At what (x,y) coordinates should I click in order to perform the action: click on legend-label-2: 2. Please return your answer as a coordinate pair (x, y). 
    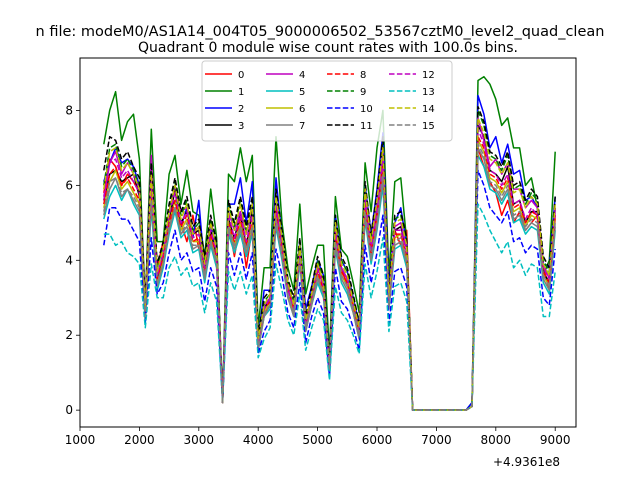
    Looking at the image, I should click on (241, 109).